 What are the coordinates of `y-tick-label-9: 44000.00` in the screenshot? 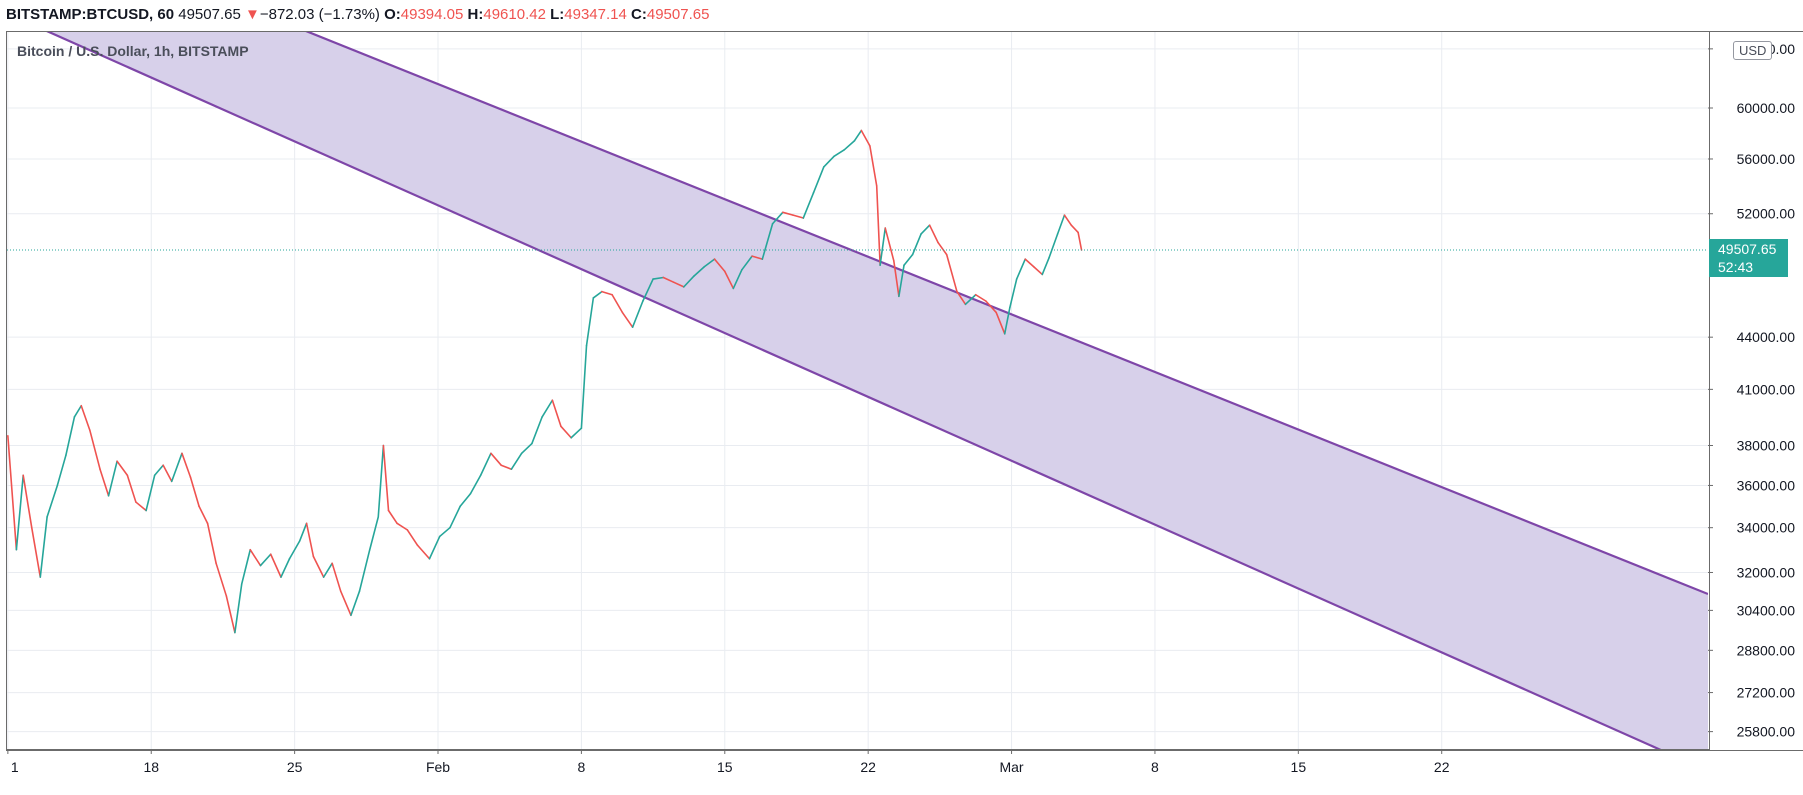 It's located at (1766, 337).